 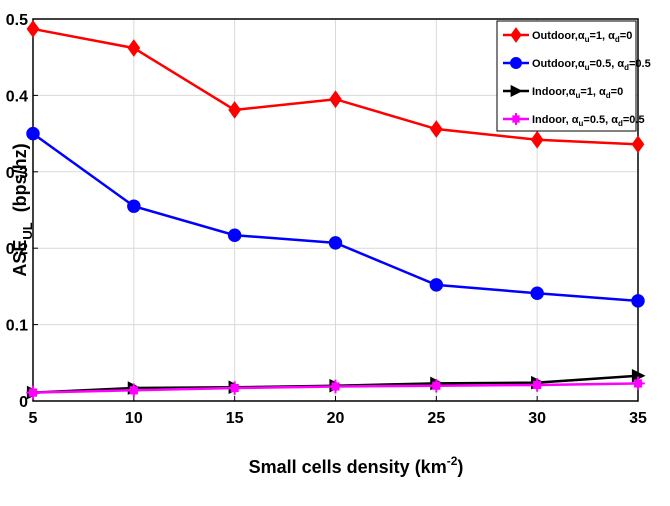 I want to click on legend-item-3: Indoor,αu=1, αd=0, so click(x=563, y=92).